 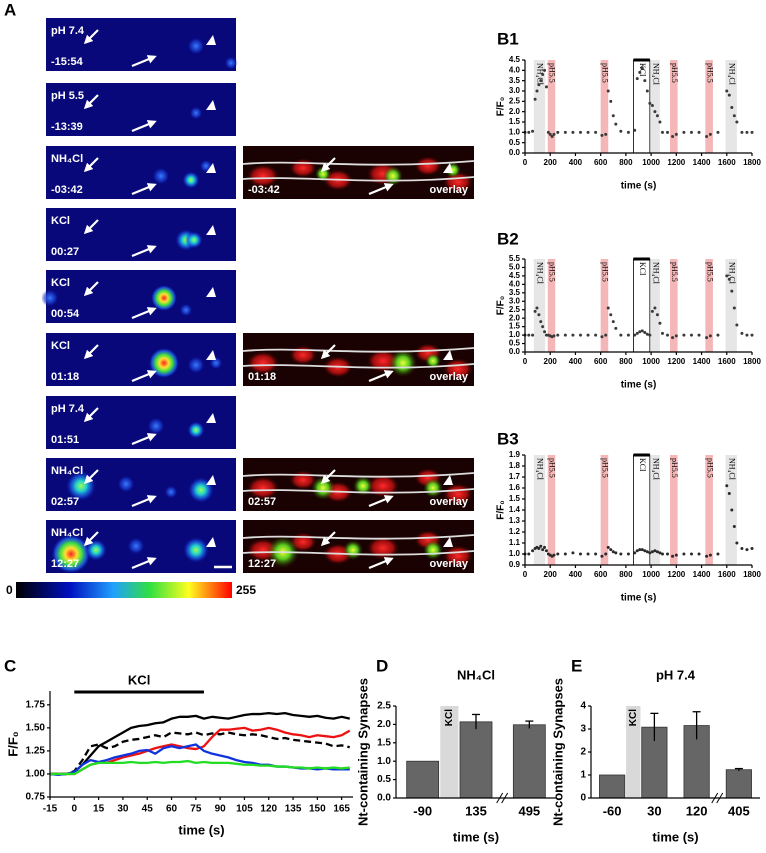 What do you see at coordinates (529, 810) in the screenshot?
I see `x-tick-label: 495` at bounding box center [529, 810].